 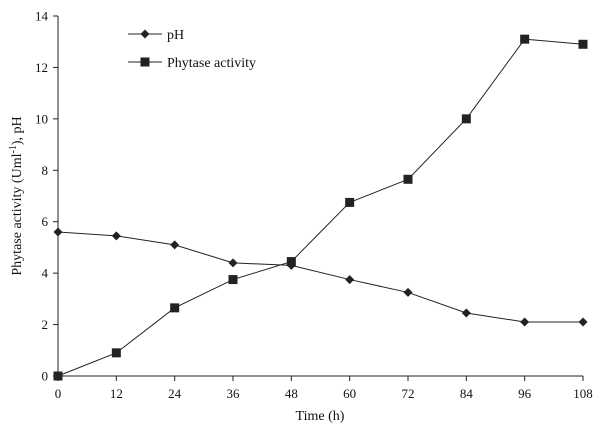 What do you see at coordinates (41, 118) in the screenshot?
I see `y-tick-label: 10` at bounding box center [41, 118].